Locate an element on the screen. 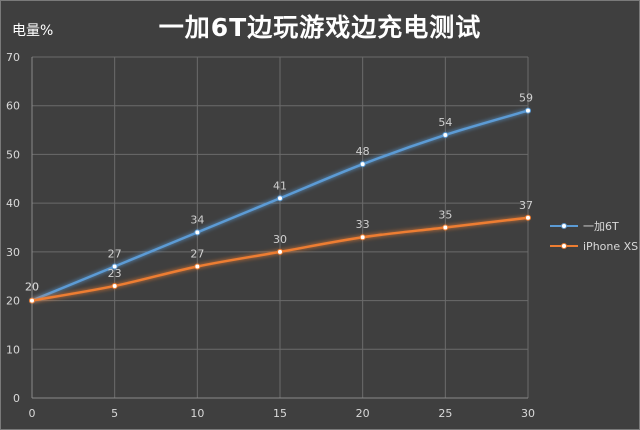 This screenshot has height=430, width=640. y-tick-label: 30 is located at coordinates (13, 252).